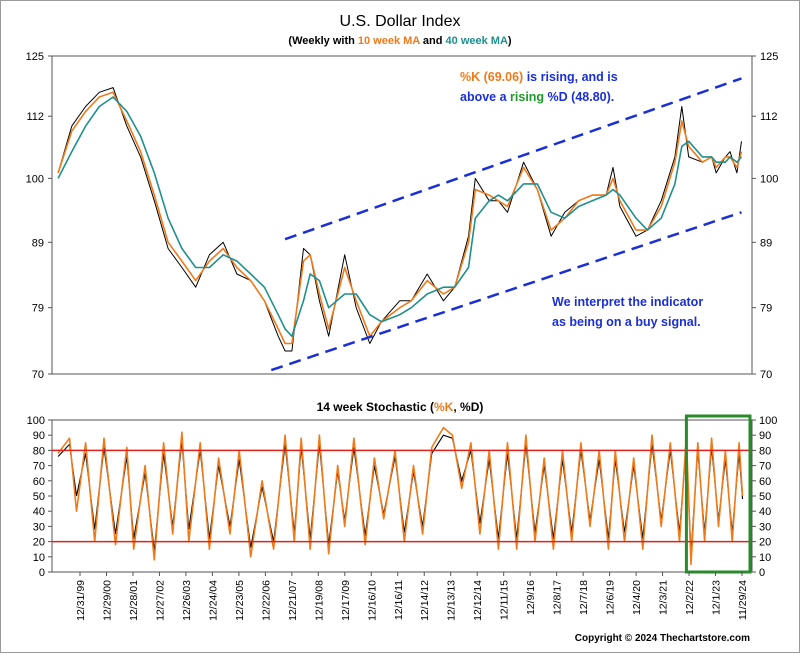 The height and width of the screenshot is (658, 800). Describe the element at coordinates (389, 41) in the screenshot. I see `subtitle-ma10: 10 week MA` at that location.